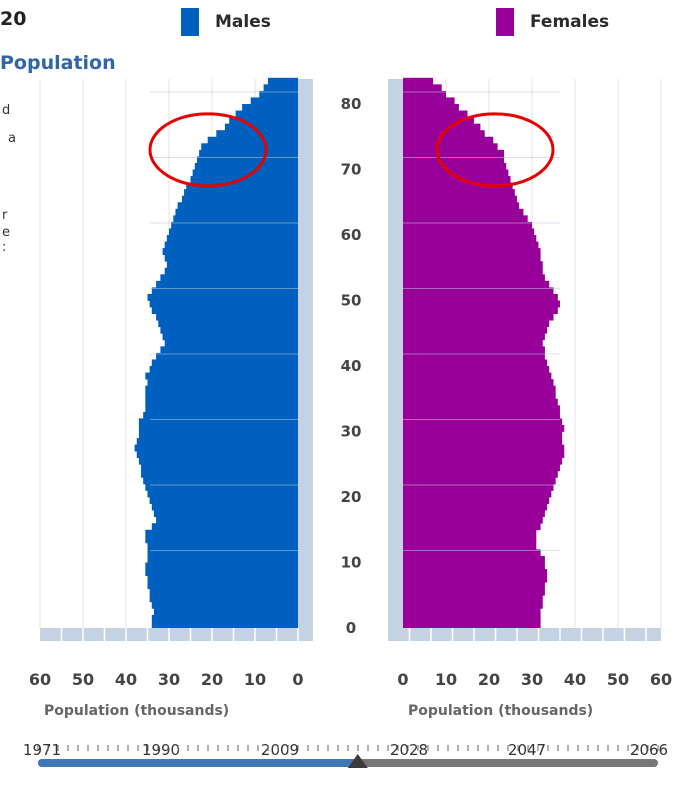  Describe the element at coordinates (351, 235) in the screenshot. I see `age-tick-label: 60` at that location.